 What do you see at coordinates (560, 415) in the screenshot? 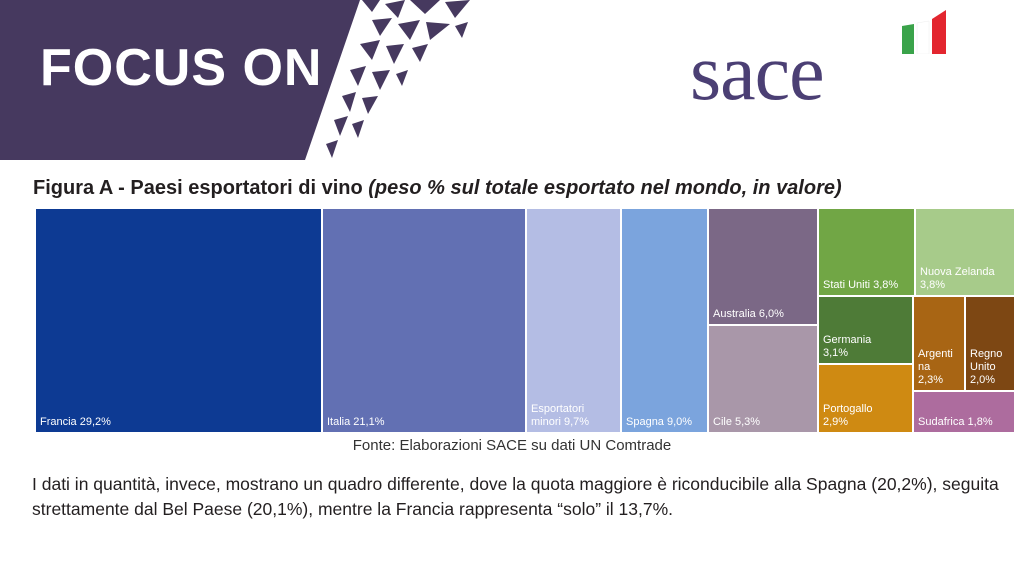
I see `treemap-label-esportatori-minori: Esportatori minori 9,7%` at bounding box center [560, 415].